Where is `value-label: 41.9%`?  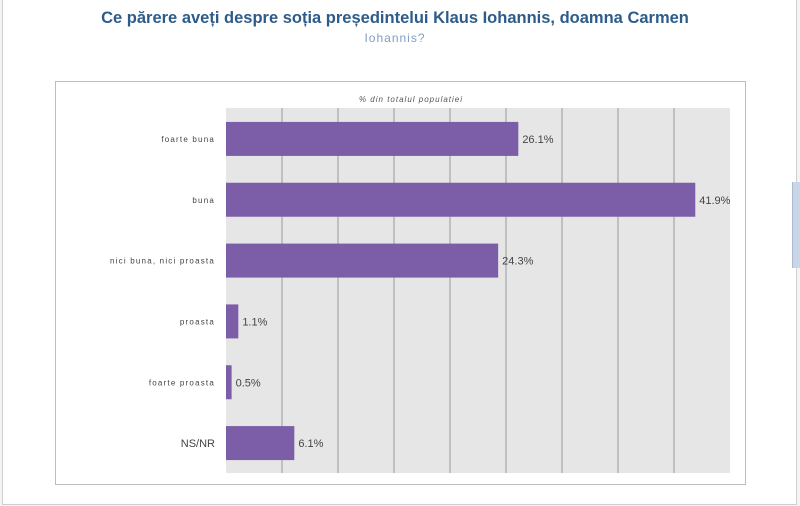
value-label: 41.9% is located at coordinates (714, 201).